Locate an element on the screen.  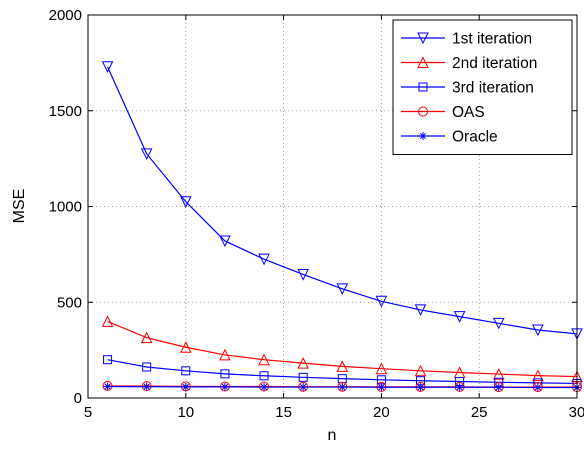
series-oracle is located at coordinates (342, 387).